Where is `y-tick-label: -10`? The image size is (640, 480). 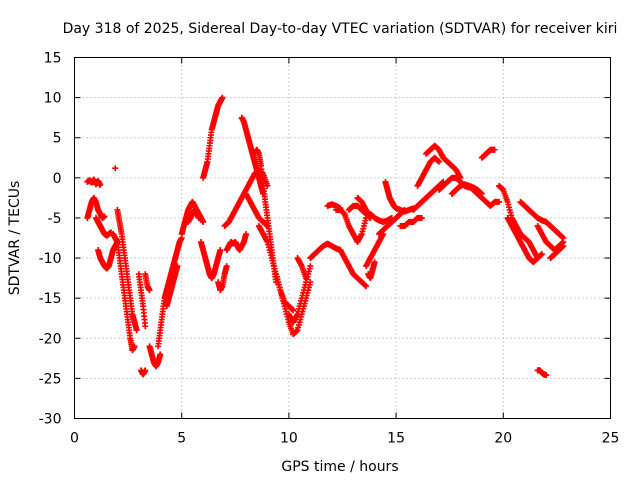
y-tick-label: -10 is located at coordinates (50, 259).